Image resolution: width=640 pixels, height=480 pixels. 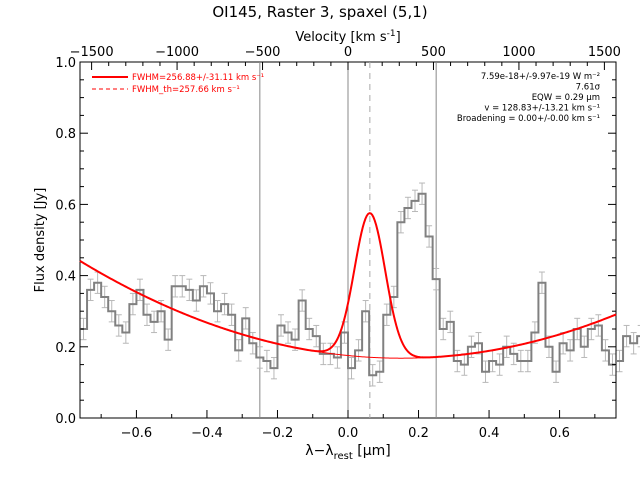 I want to click on annotation-line-4: Broadening = 0.00+/-0.00 km s⁻¹, so click(x=528, y=119).